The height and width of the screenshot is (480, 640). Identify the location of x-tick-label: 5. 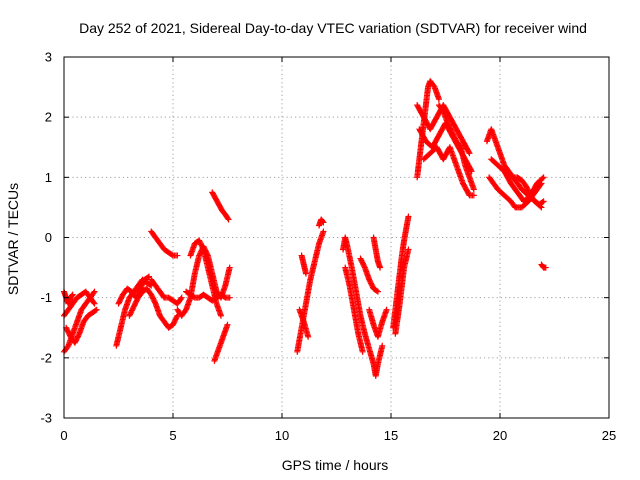
(172, 435).